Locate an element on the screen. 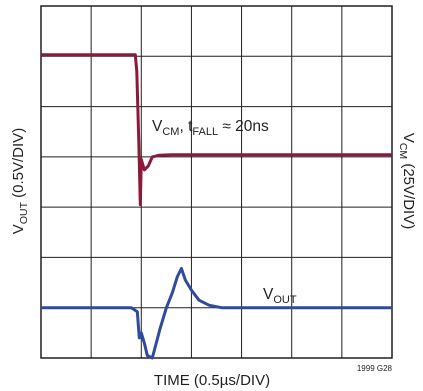 The width and height of the screenshot is (423, 391). x-axis-label: TIME (0.5µs/DIV) is located at coordinates (212, 380).